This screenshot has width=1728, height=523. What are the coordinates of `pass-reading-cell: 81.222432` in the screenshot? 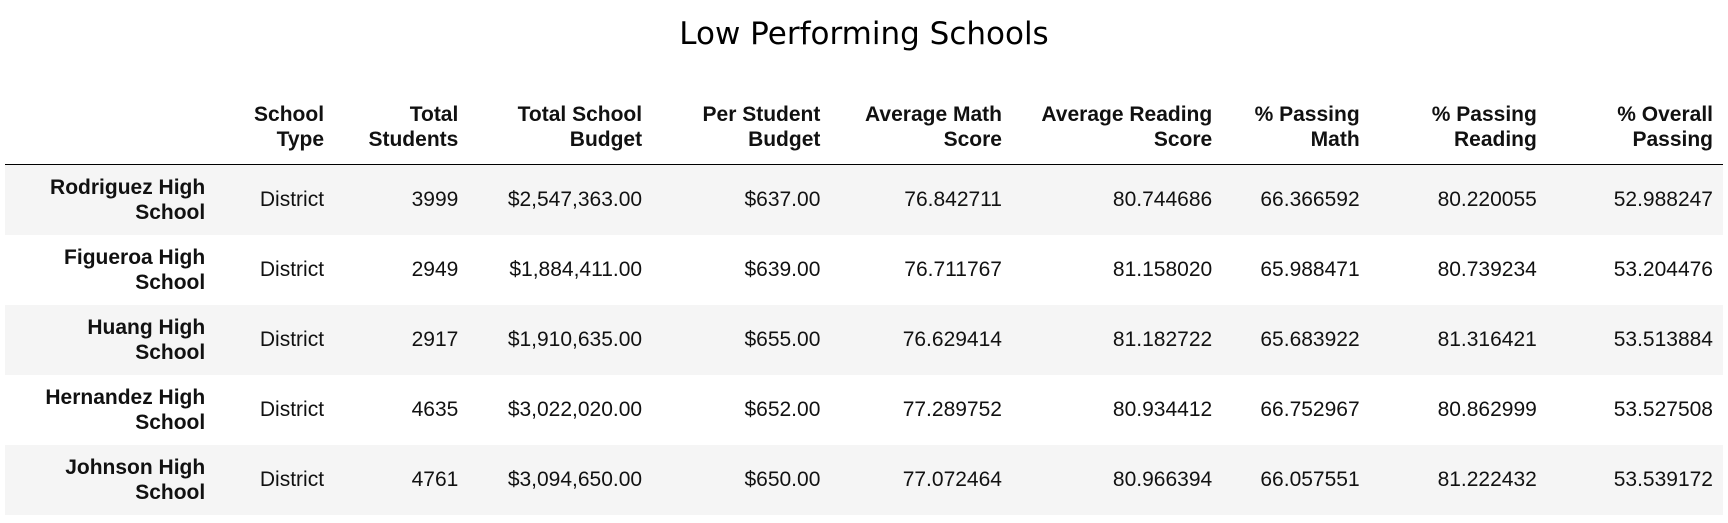 It's located at (1487, 479).